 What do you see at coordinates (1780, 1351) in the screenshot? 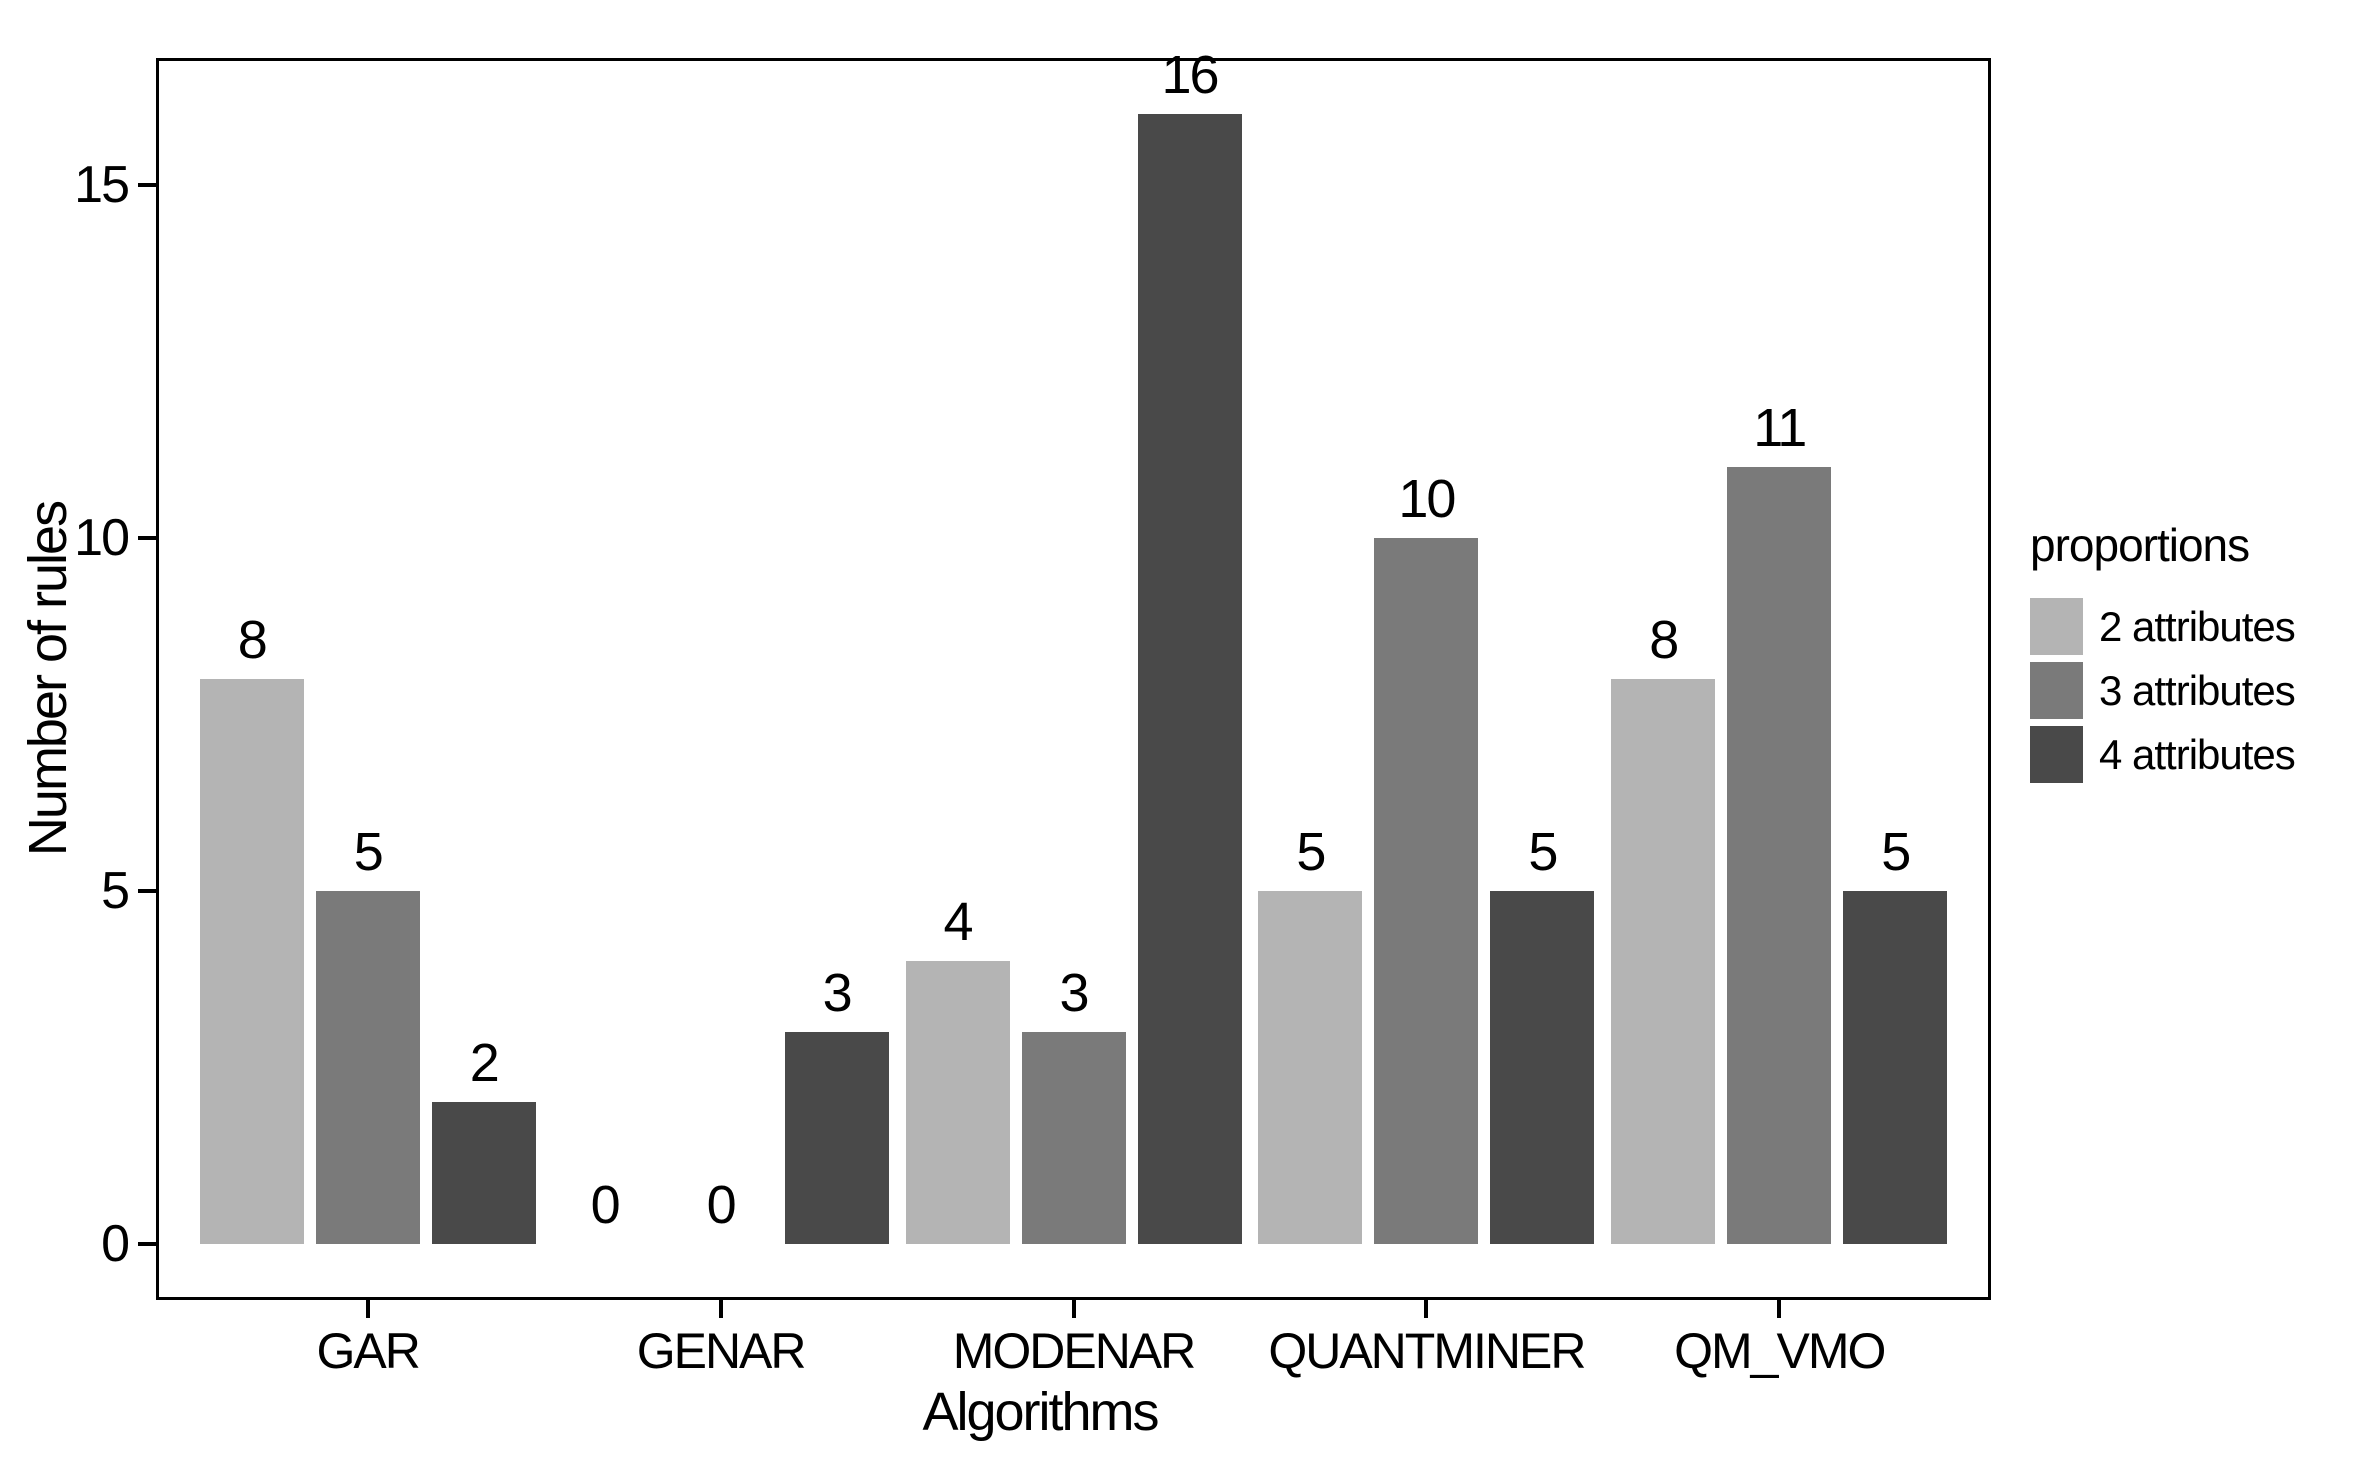
I see `x-tick-label-qm_vmo: QM_VMO` at bounding box center [1780, 1351].